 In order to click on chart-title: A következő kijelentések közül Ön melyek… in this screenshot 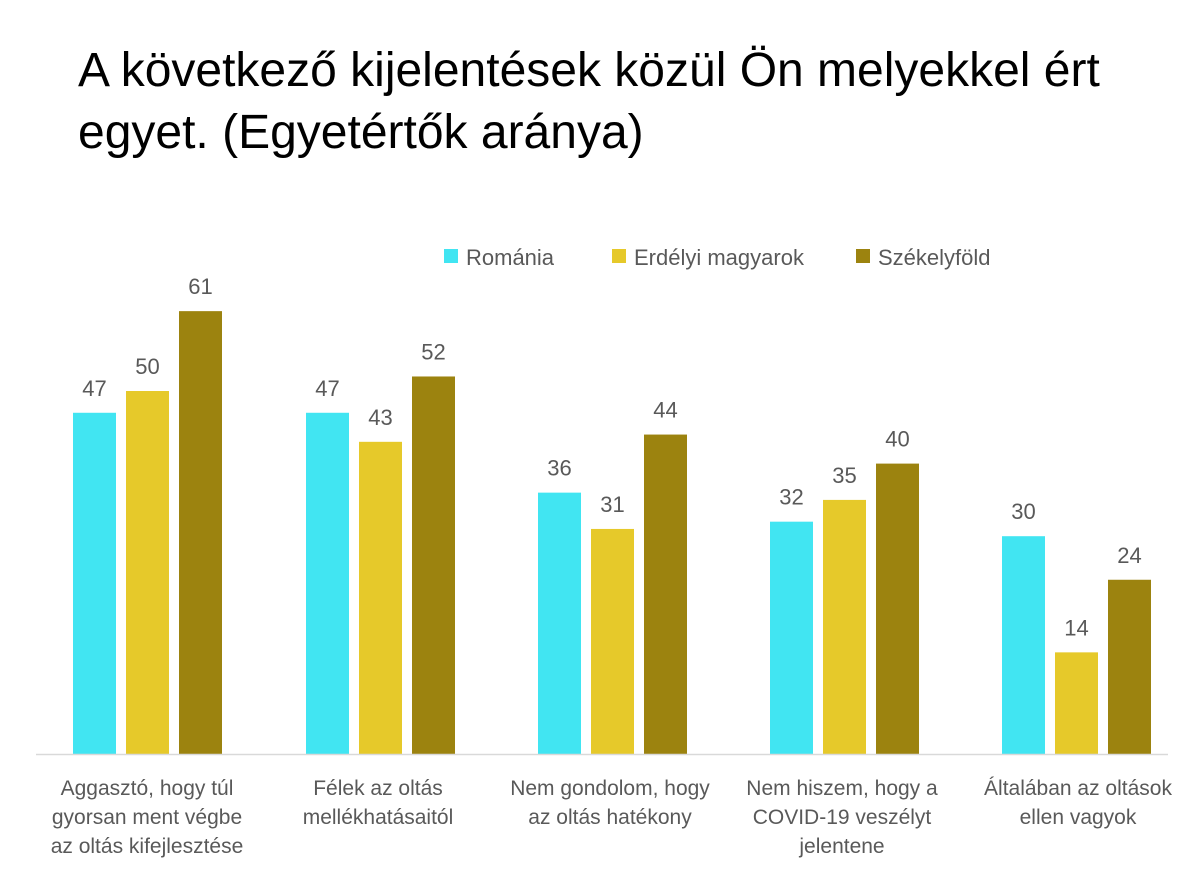, I will do `click(589, 101)`.